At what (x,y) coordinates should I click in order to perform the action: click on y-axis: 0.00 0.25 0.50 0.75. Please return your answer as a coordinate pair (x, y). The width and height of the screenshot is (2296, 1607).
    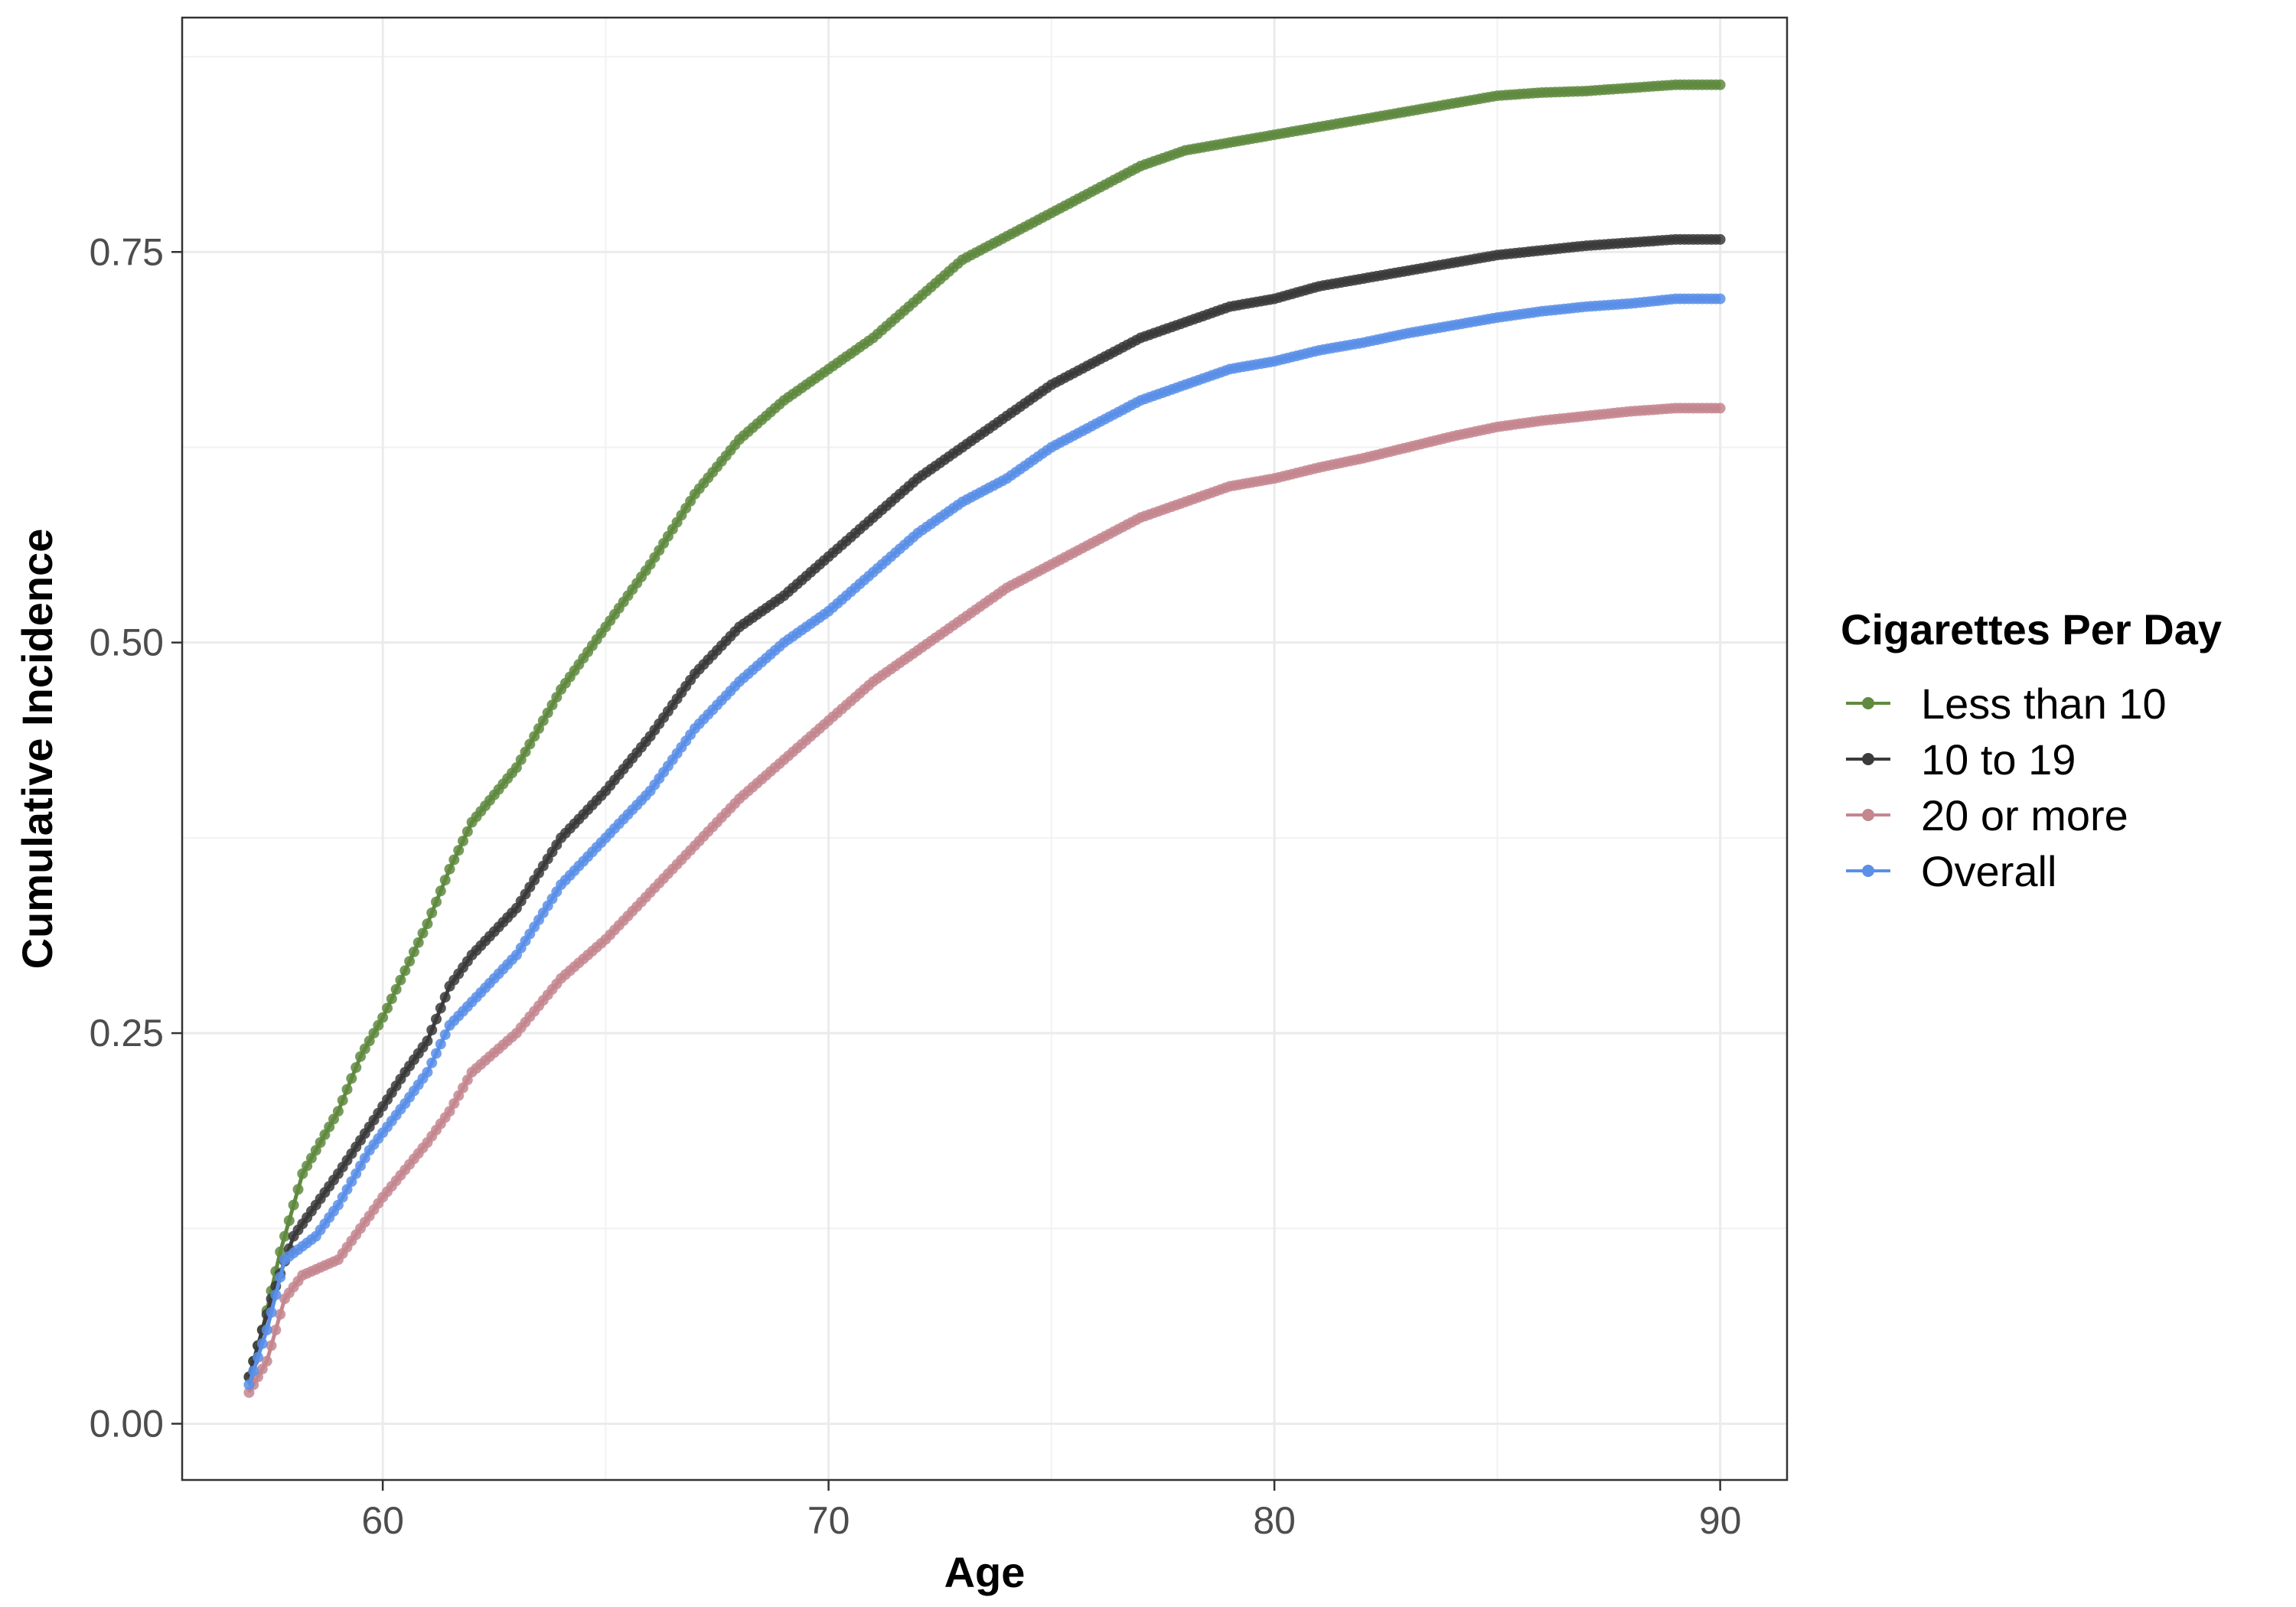
    Looking at the image, I should click on (136, 838).